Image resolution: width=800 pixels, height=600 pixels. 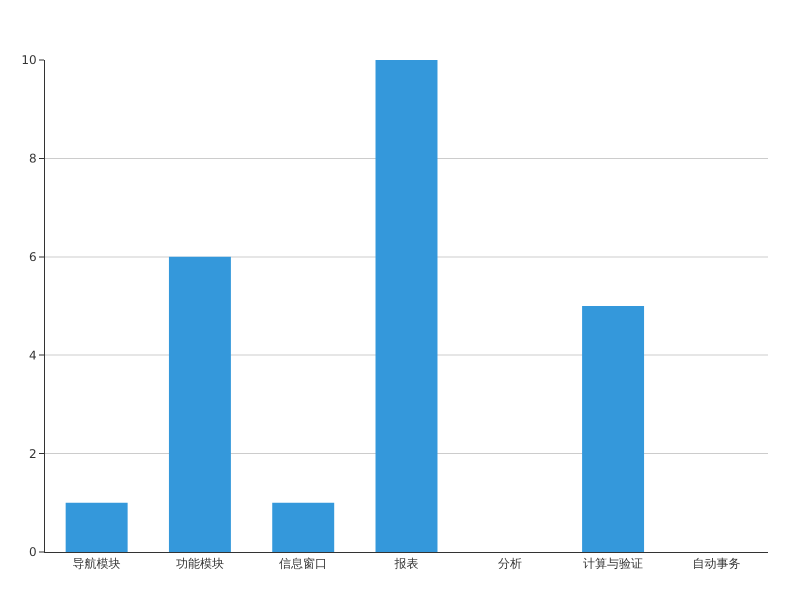 I want to click on x-tick-label: 报表, so click(x=406, y=563).